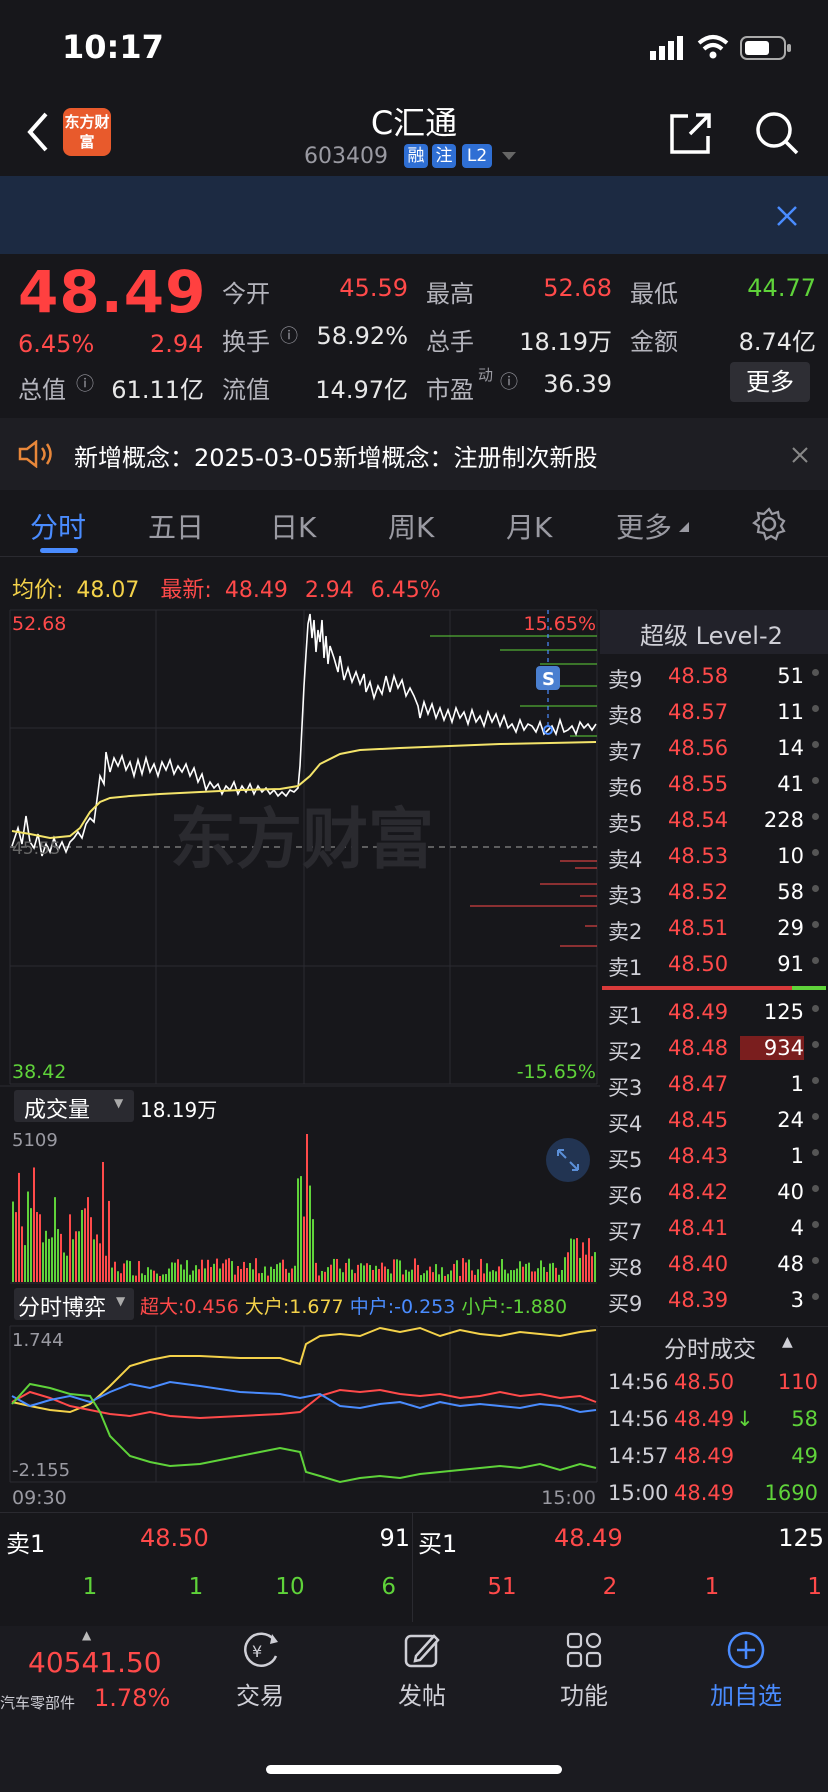 The width and height of the screenshot is (828, 1792). I want to click on more-button: 更多, so click(770, 382).